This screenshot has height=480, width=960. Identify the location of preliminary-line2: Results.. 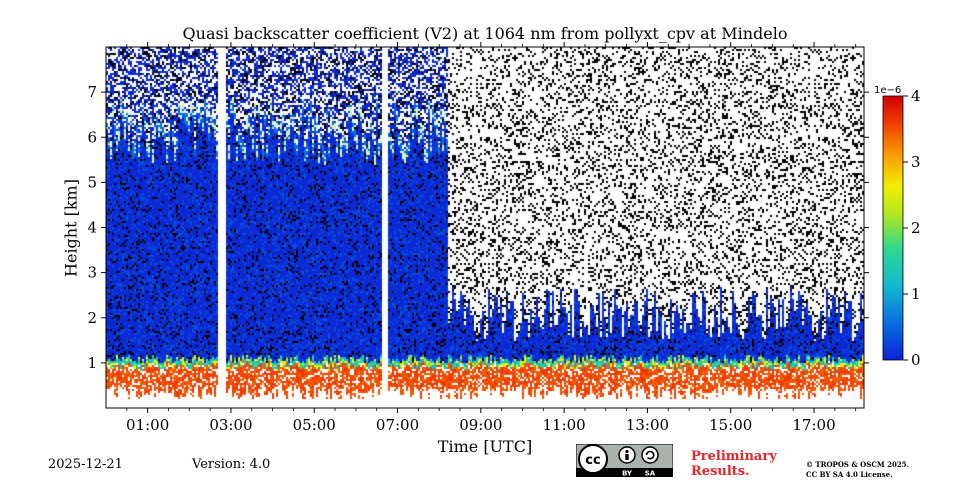
(720, 471).